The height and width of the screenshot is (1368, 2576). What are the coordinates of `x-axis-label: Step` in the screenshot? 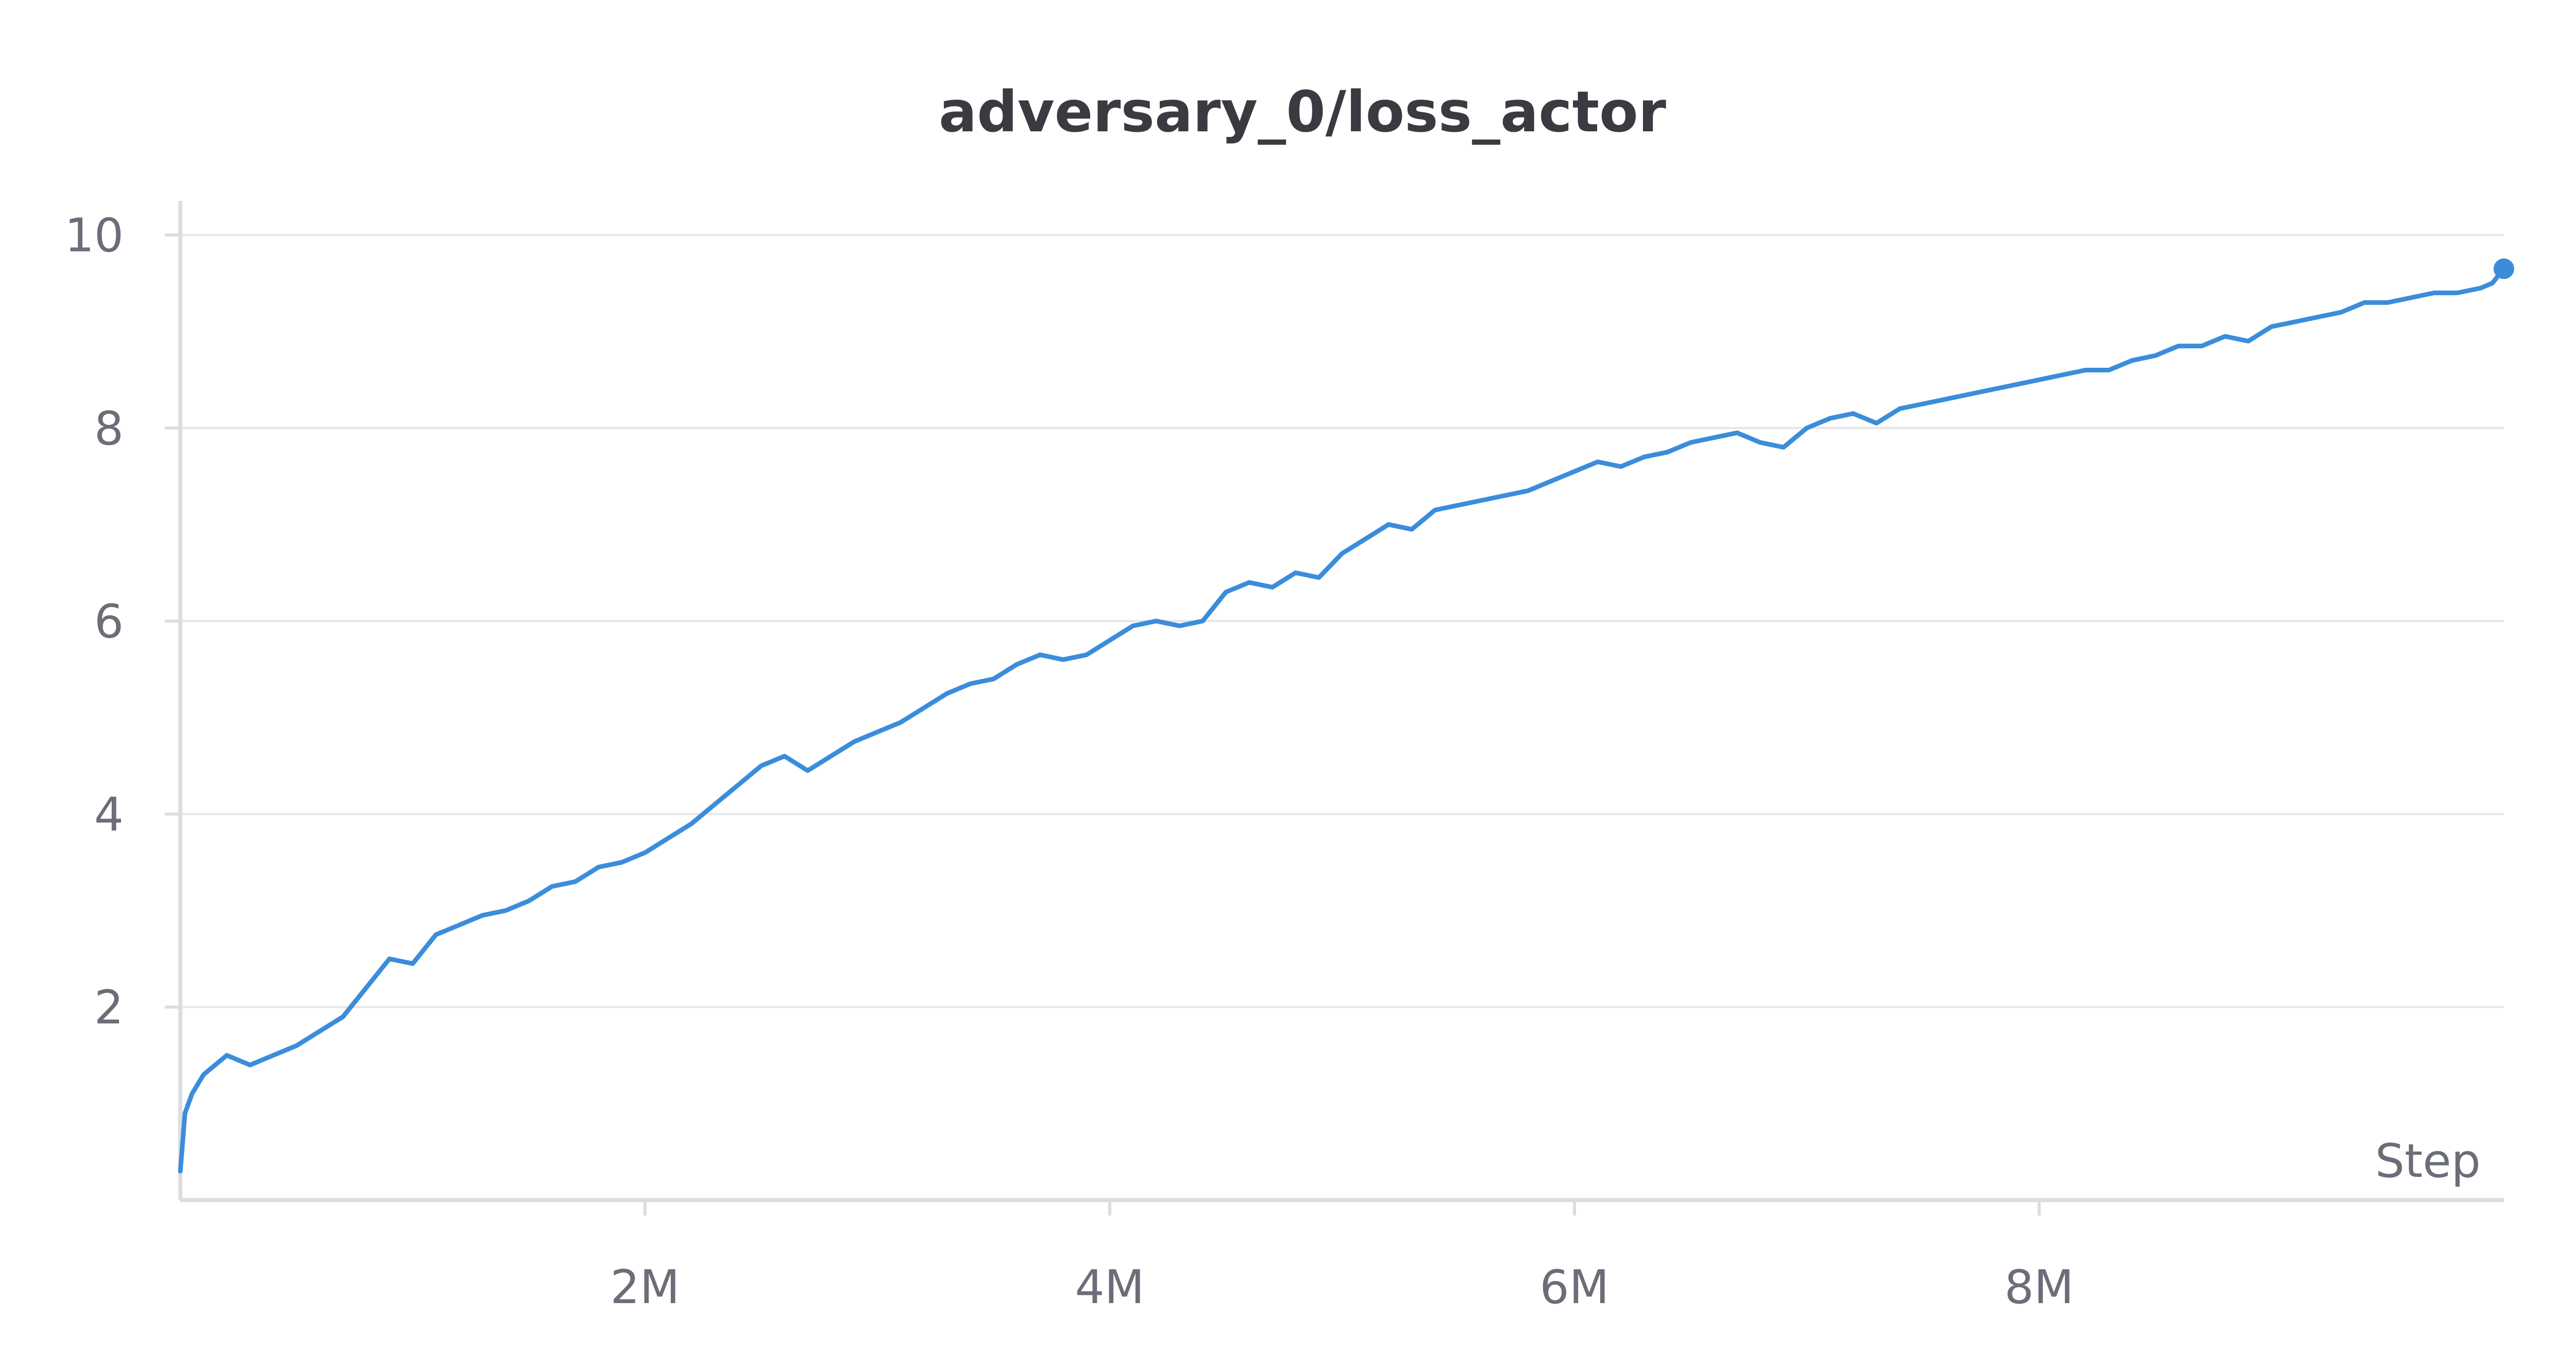 It's located at (2428, 1161).